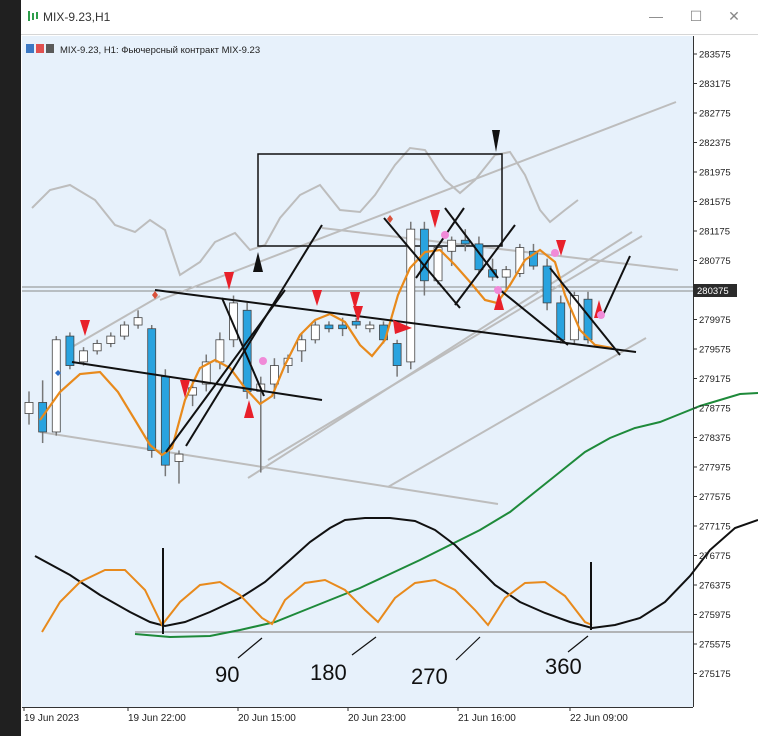 The image size is (758, 737). I want to click on maximize-button: ☐, so click(696, 16).